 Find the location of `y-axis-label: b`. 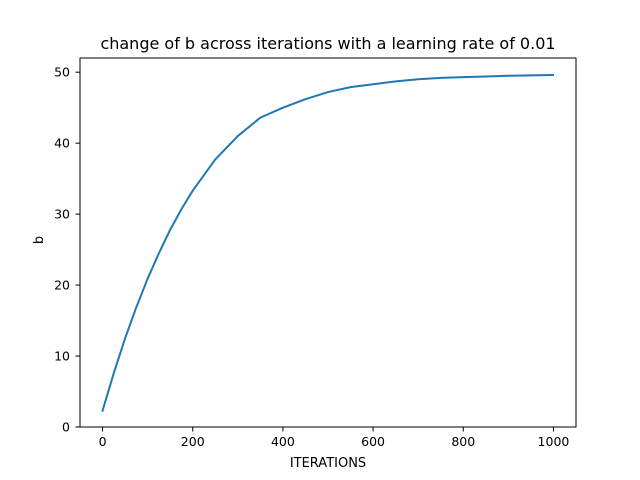

y-axis-label: b is located at coordinates (39, 240).